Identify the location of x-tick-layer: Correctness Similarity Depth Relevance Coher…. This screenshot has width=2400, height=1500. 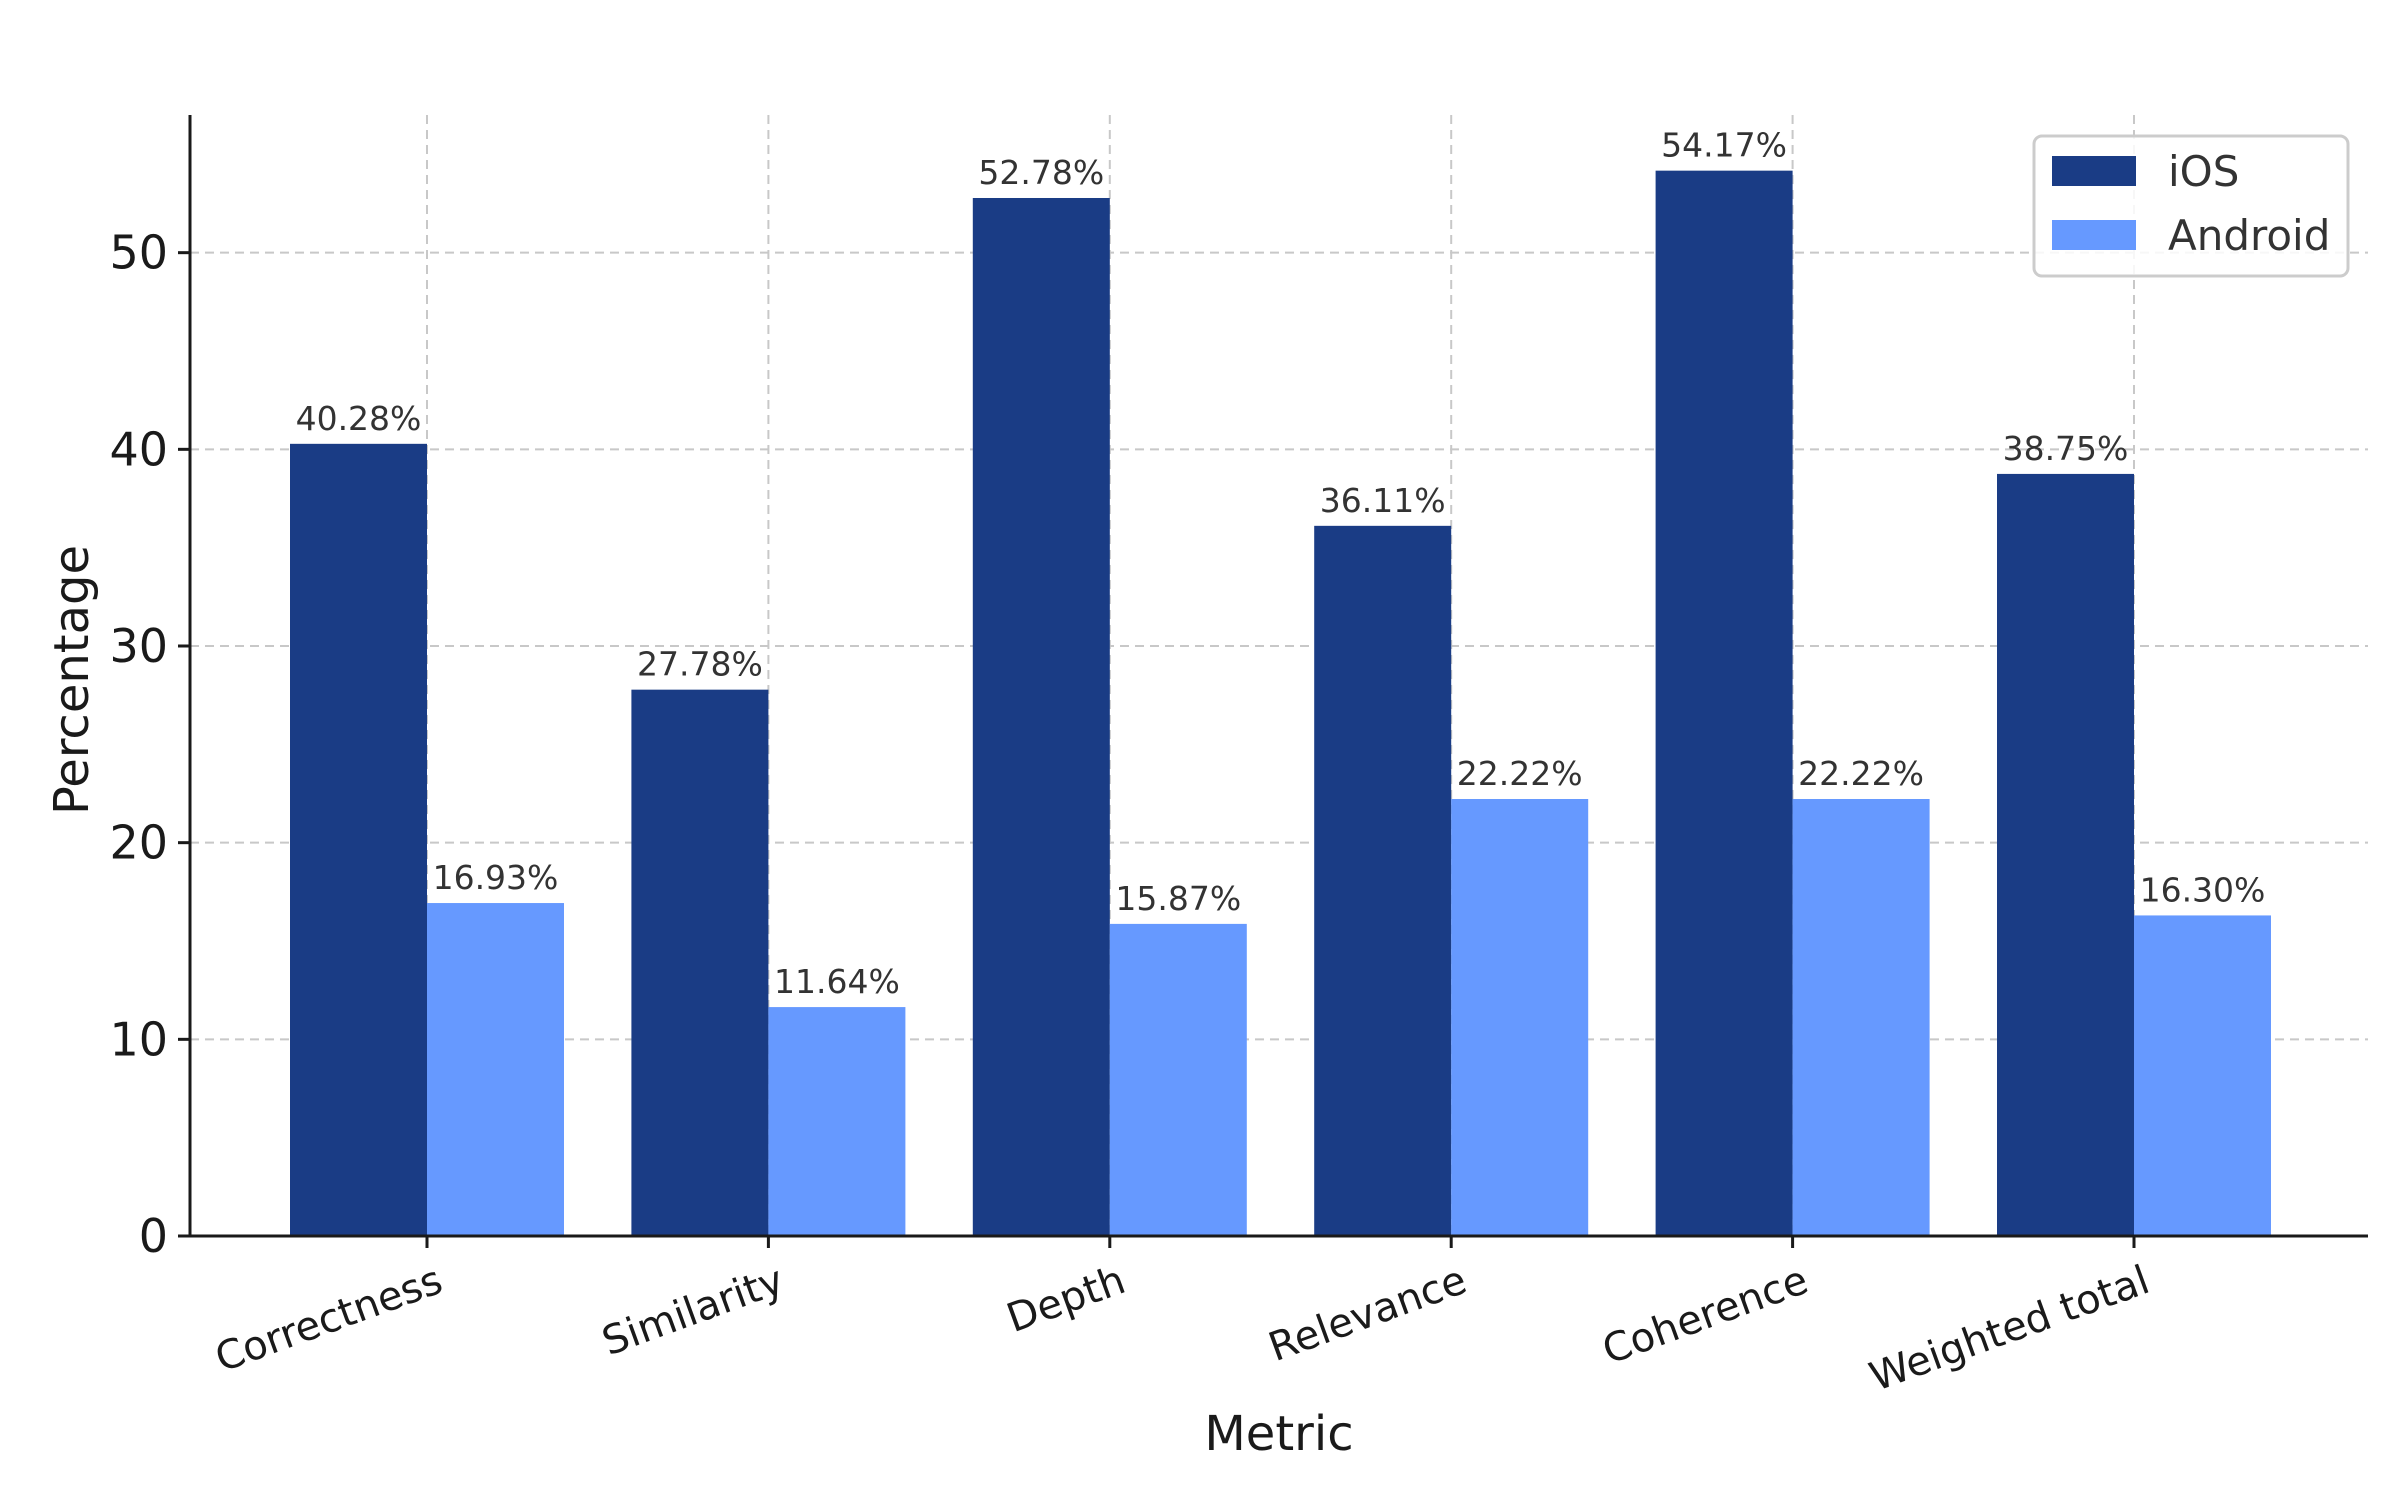
(1182, 1318).